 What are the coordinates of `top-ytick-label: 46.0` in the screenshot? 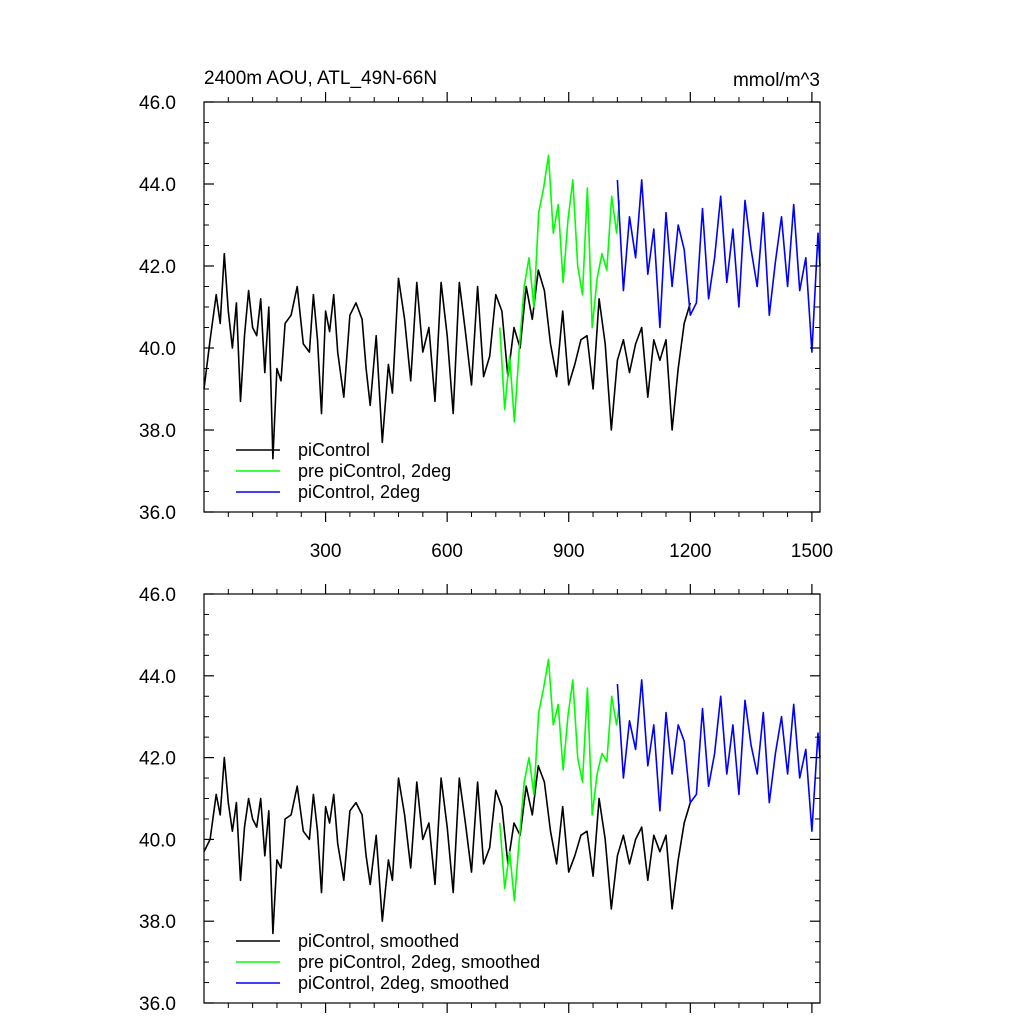 It's located at (157, 103).